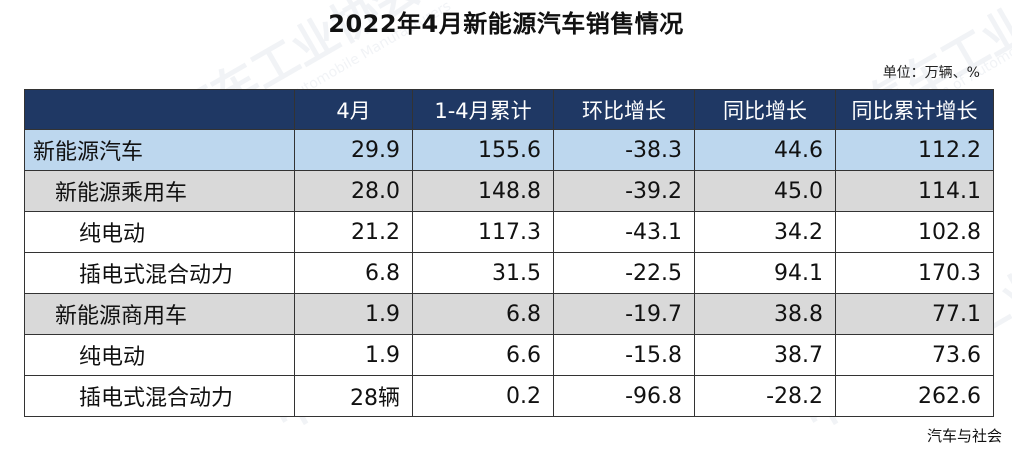  What do you see at coordinates (765, 150) in the screenshot?
I see `value-cell: 44.6` at bounding box center [765, 150].